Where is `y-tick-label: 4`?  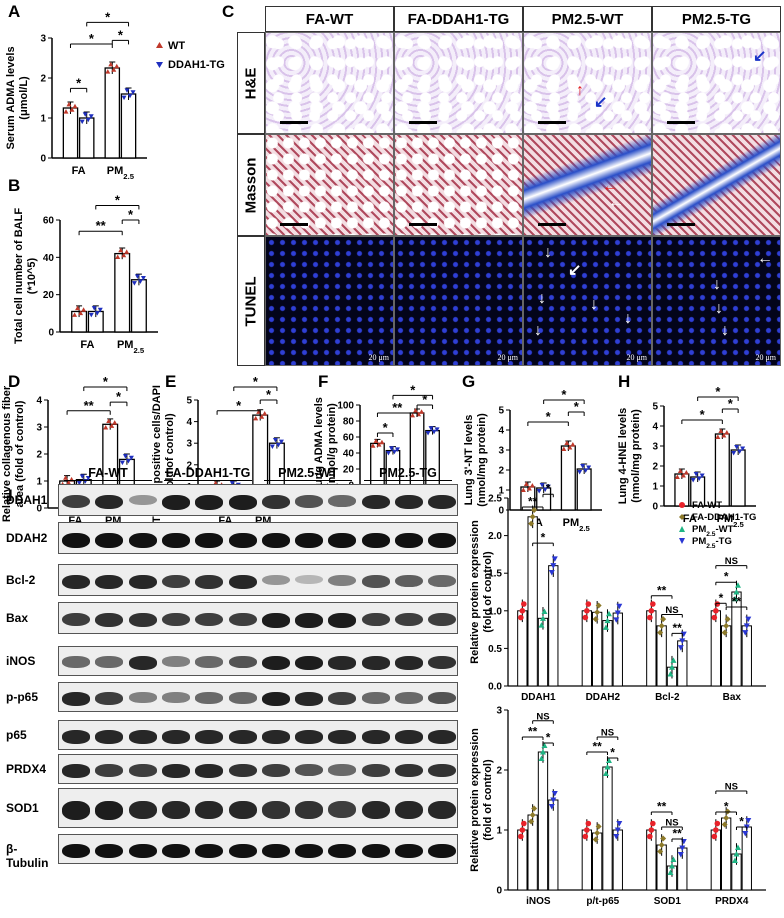 y-tick-label: 4 is located at coordinates (189, 422).